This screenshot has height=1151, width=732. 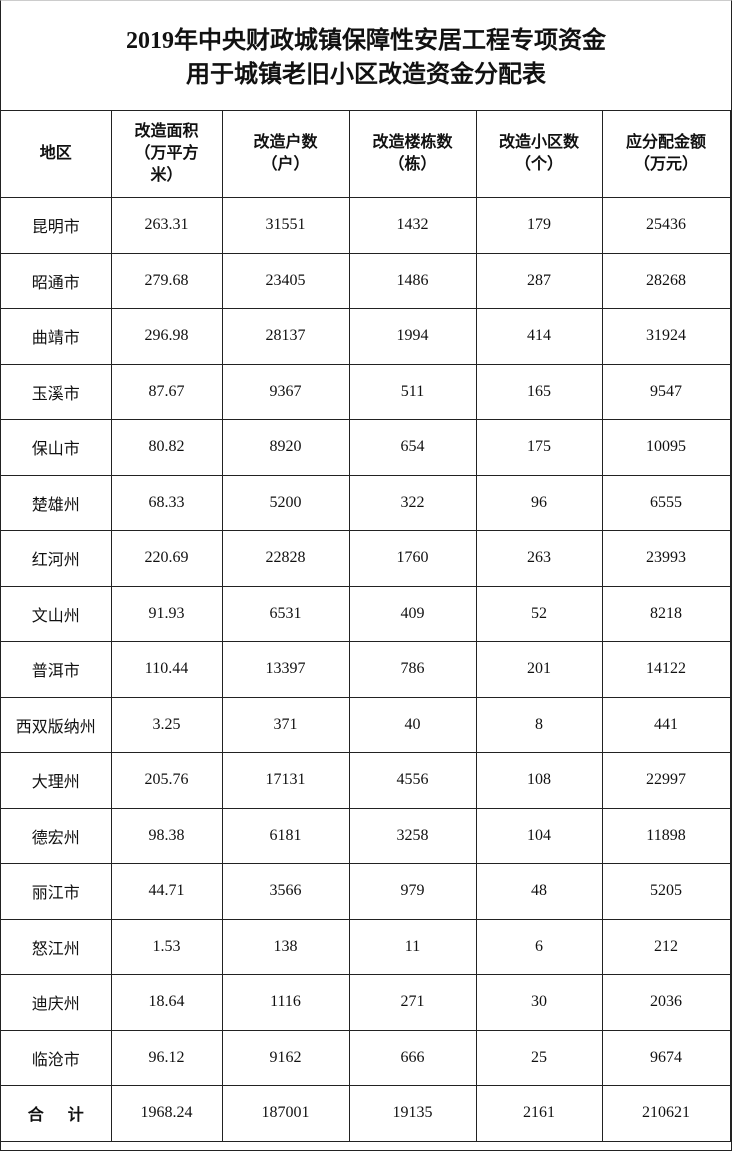 What do you see at coordinates (539, 558) in the screenshot?
I see `value-cell: 263` at bounding box center [539, 558].